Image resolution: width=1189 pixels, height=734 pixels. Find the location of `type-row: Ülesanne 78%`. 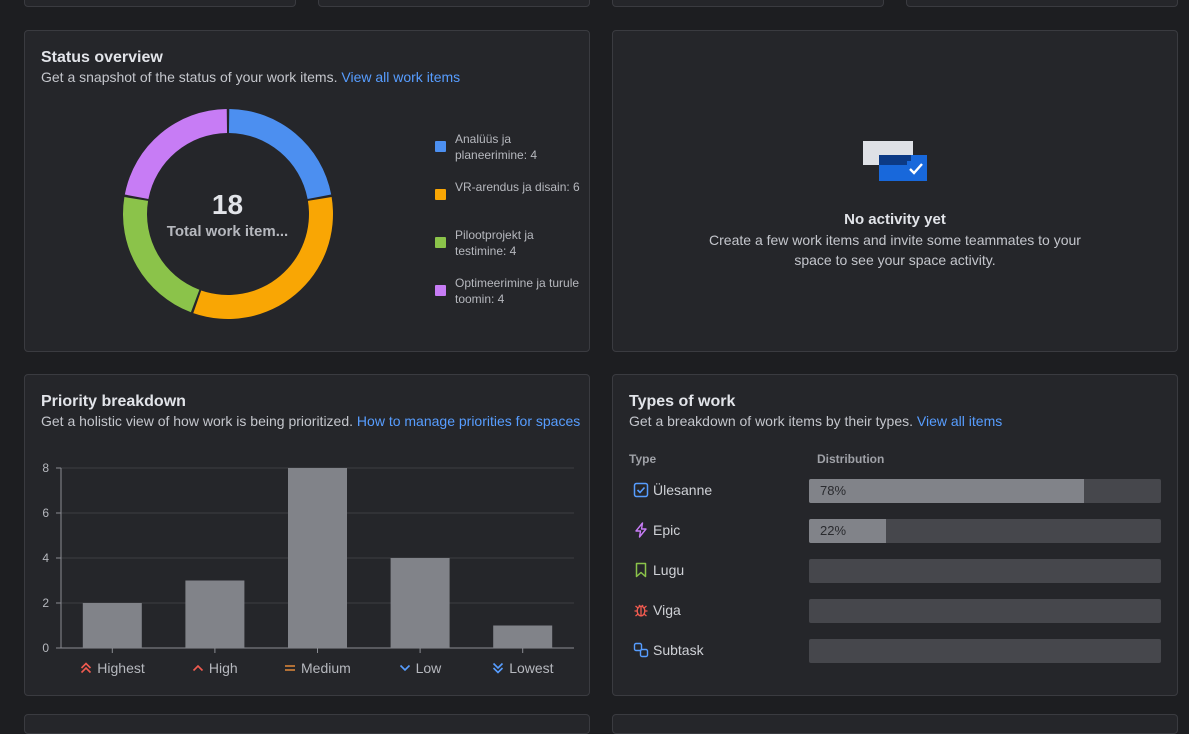

type-row: Ülesanne 78% is located at coordinates (895, 491).